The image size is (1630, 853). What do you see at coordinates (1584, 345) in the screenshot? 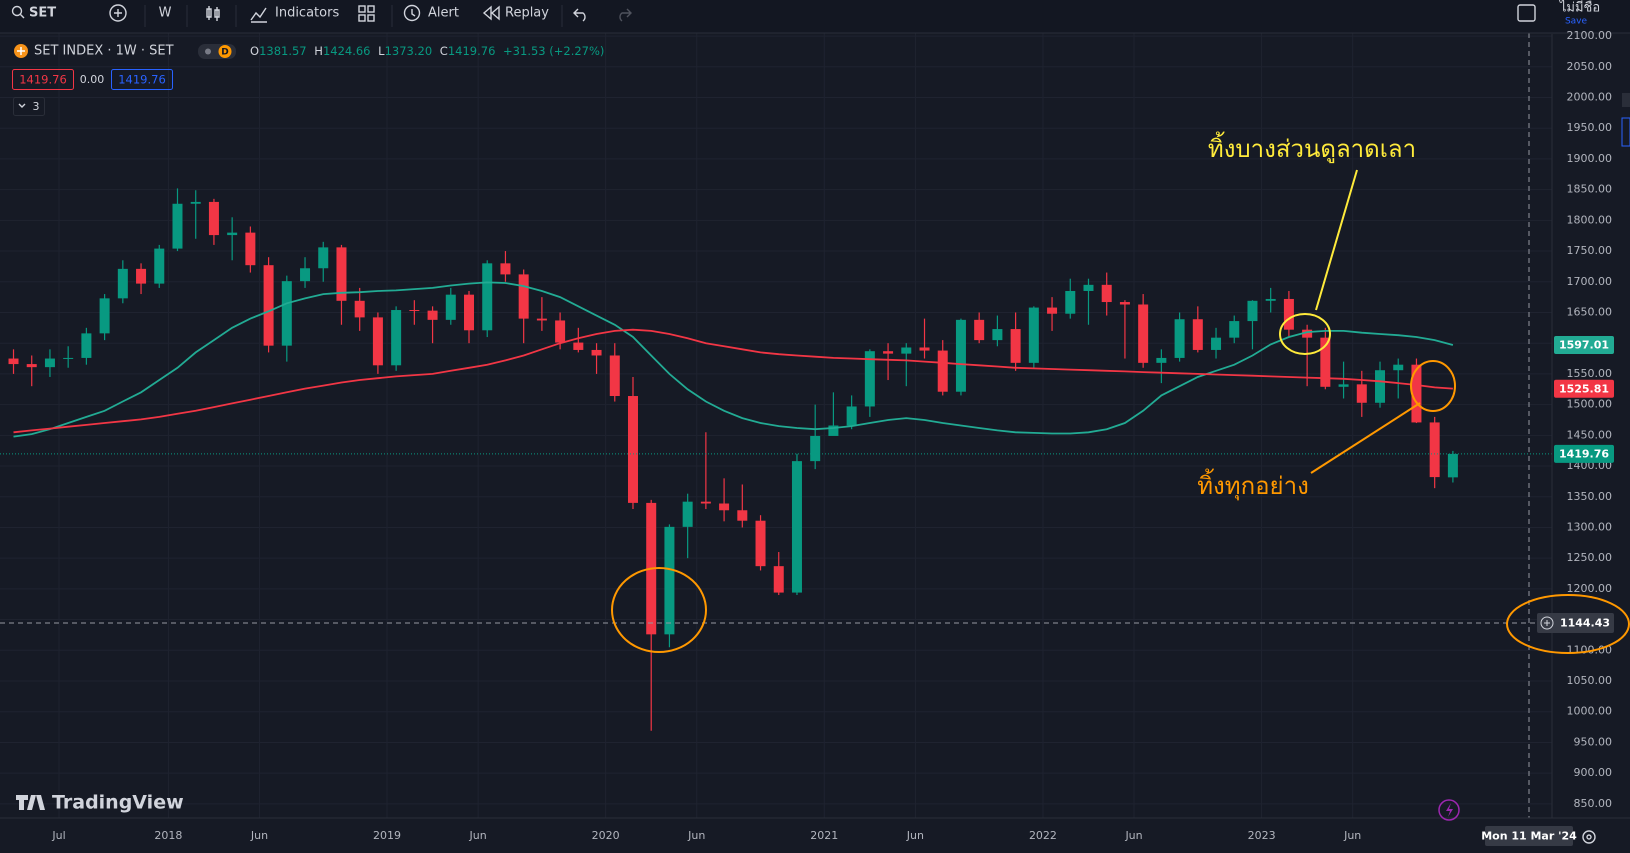
I see `ma-price-label: 1597.01` at bounding box center [1584, 345].